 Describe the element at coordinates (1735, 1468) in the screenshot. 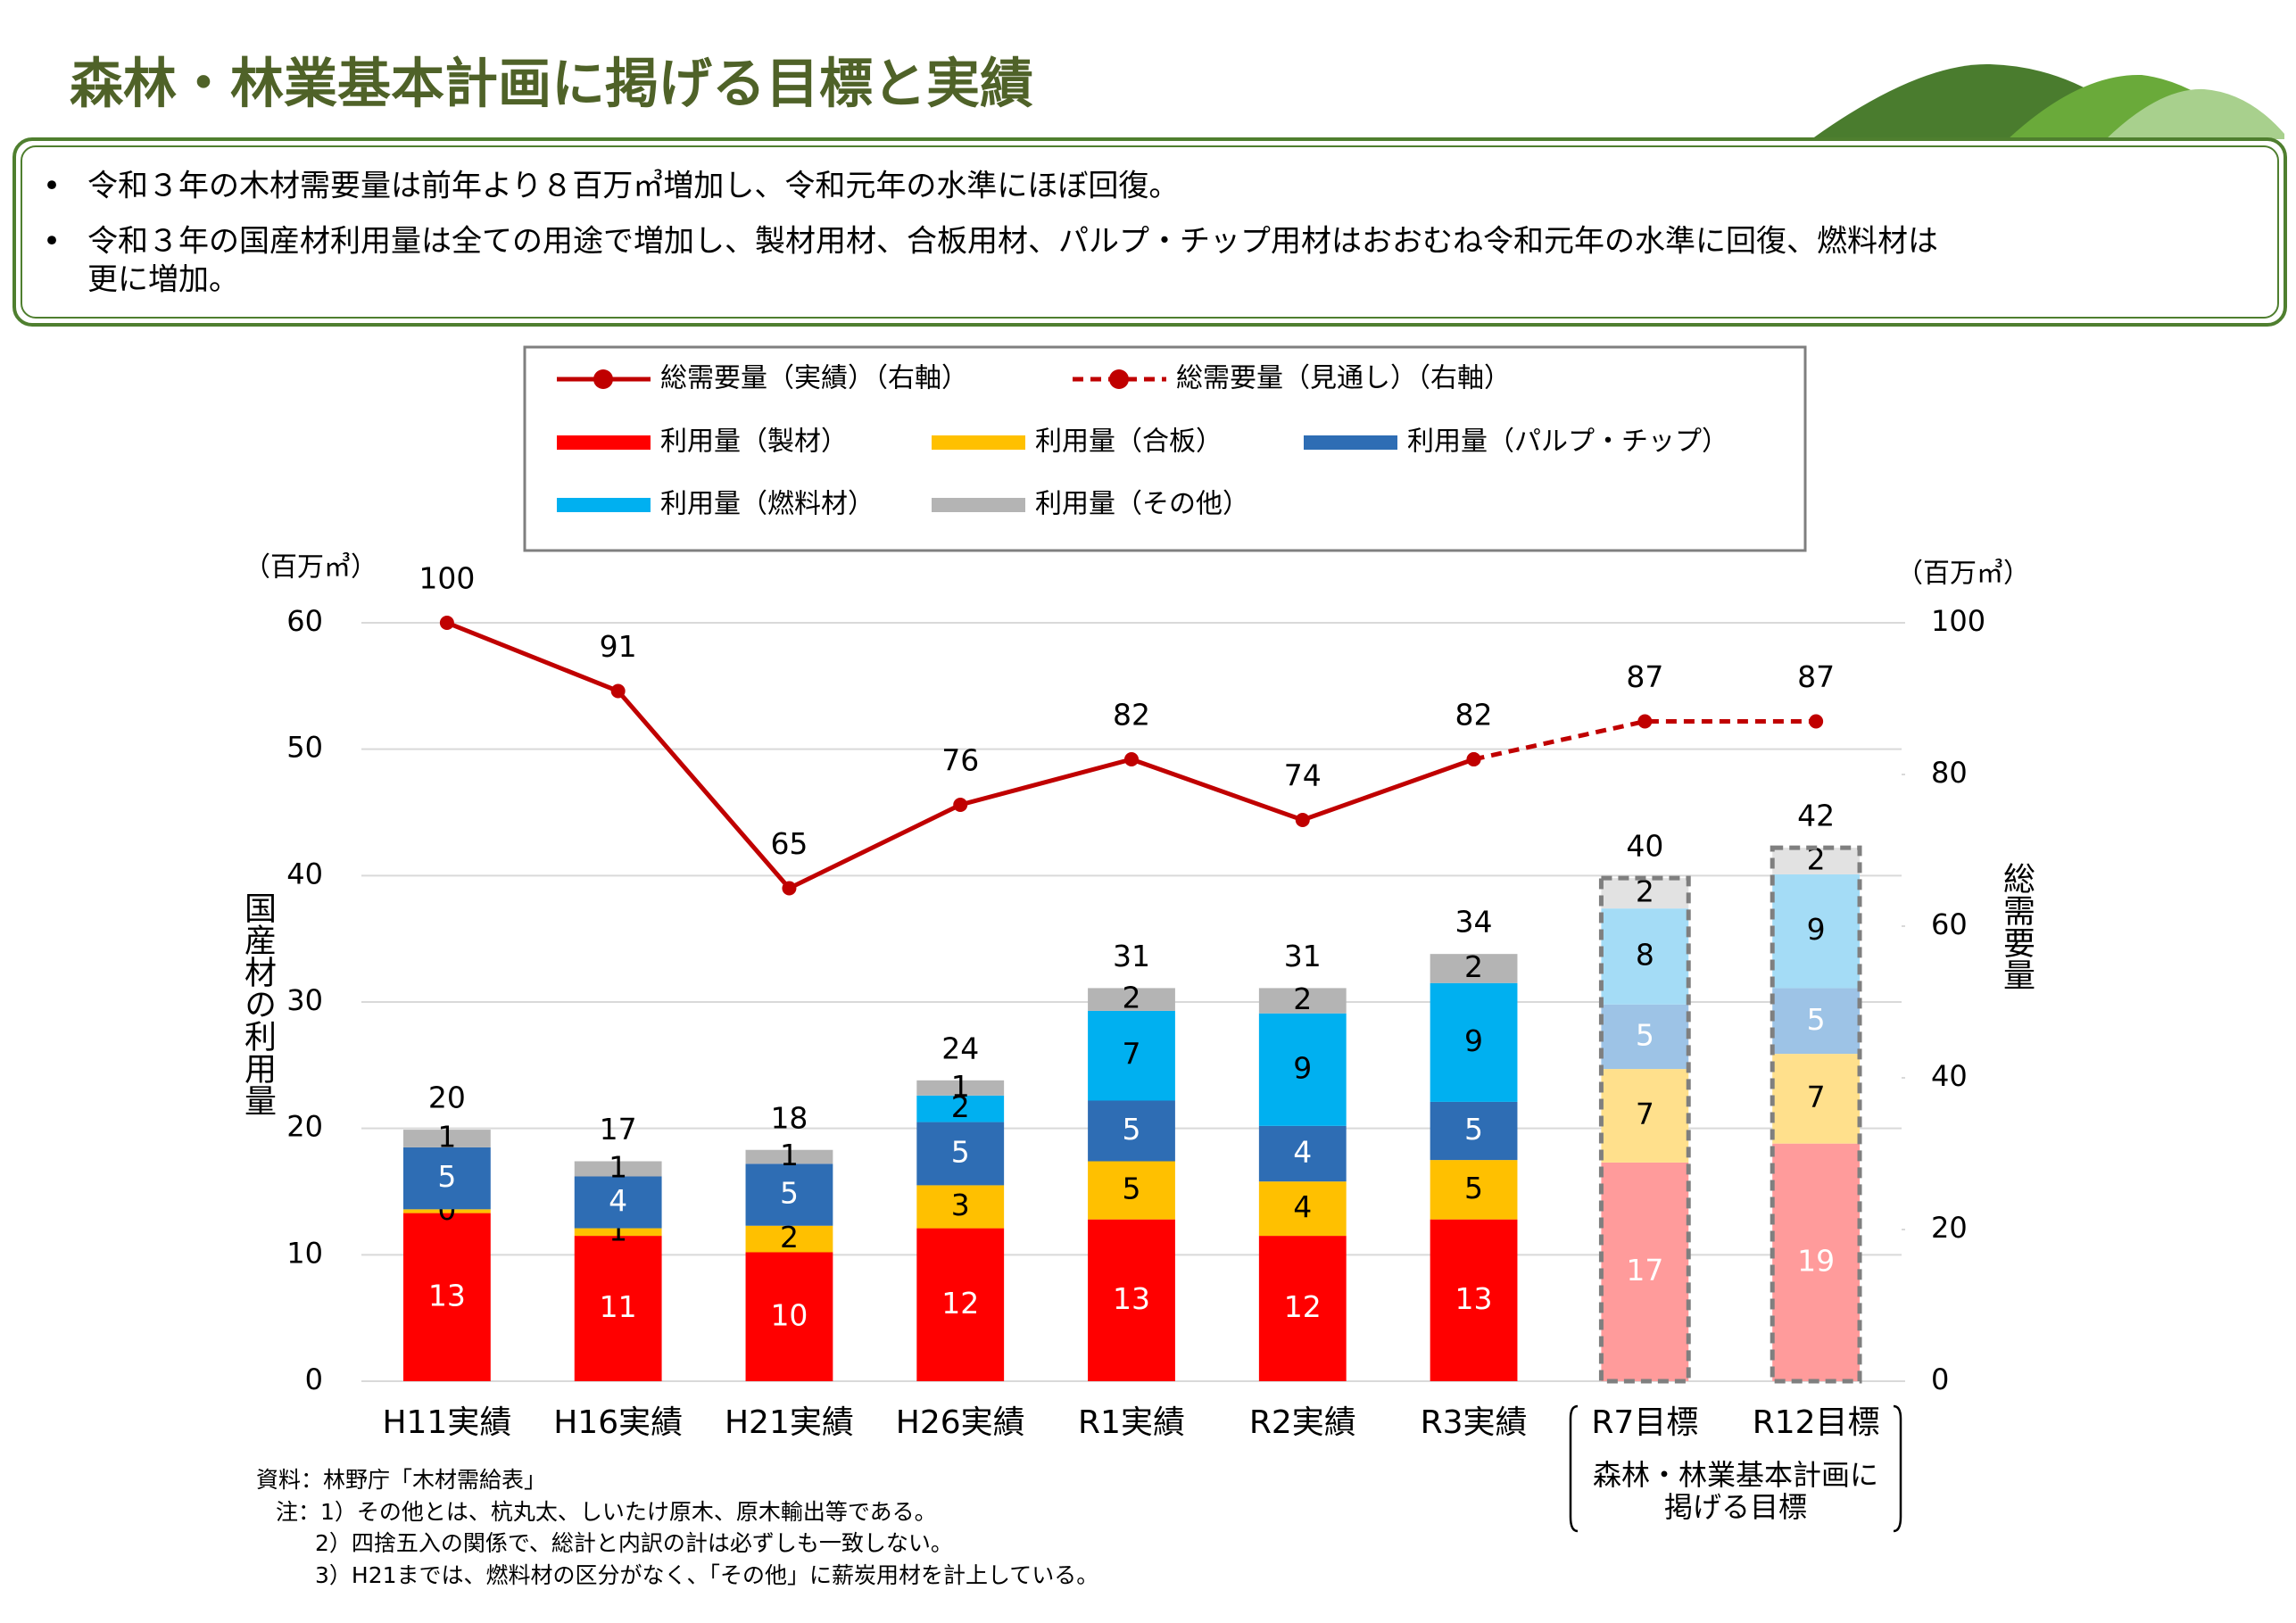

I see `group-bracket` at that location.